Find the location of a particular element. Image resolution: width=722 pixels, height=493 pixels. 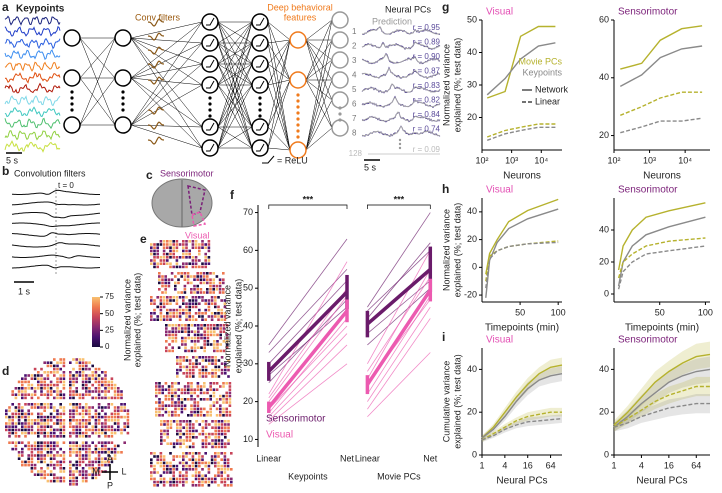

r-label: r = 0.09 is located at coordinates (427, 149).